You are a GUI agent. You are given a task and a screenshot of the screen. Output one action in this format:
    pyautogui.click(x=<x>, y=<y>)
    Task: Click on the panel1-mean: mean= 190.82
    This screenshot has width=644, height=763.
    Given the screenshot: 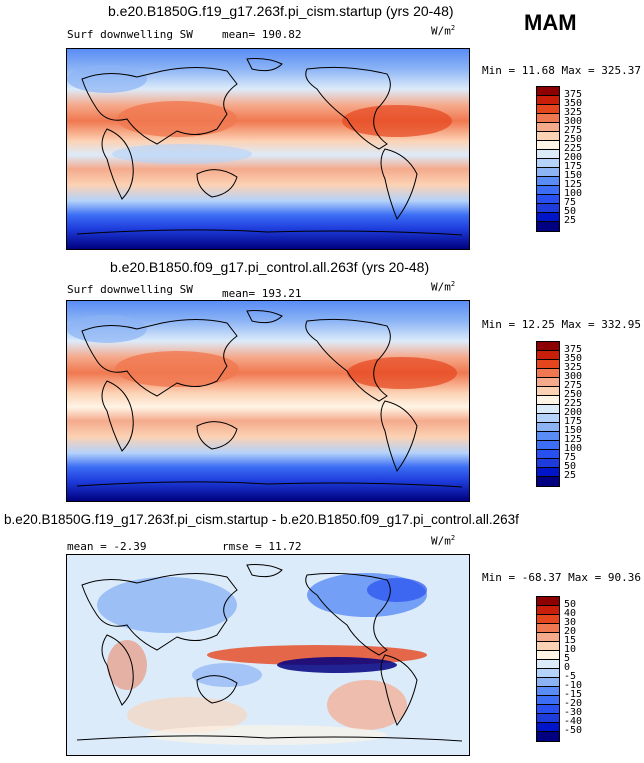 What is the action you would take?
    pyautogui.click(x=262, y=34)
    